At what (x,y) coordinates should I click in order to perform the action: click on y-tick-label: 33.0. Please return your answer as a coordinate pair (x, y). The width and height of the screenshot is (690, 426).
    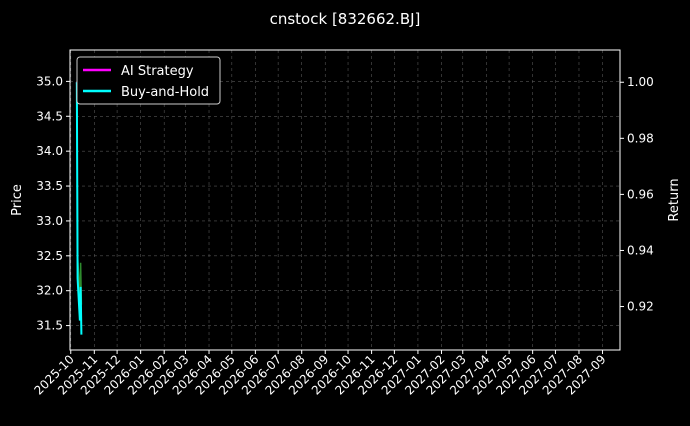
    Looking at the image, I should click on (49, 221).